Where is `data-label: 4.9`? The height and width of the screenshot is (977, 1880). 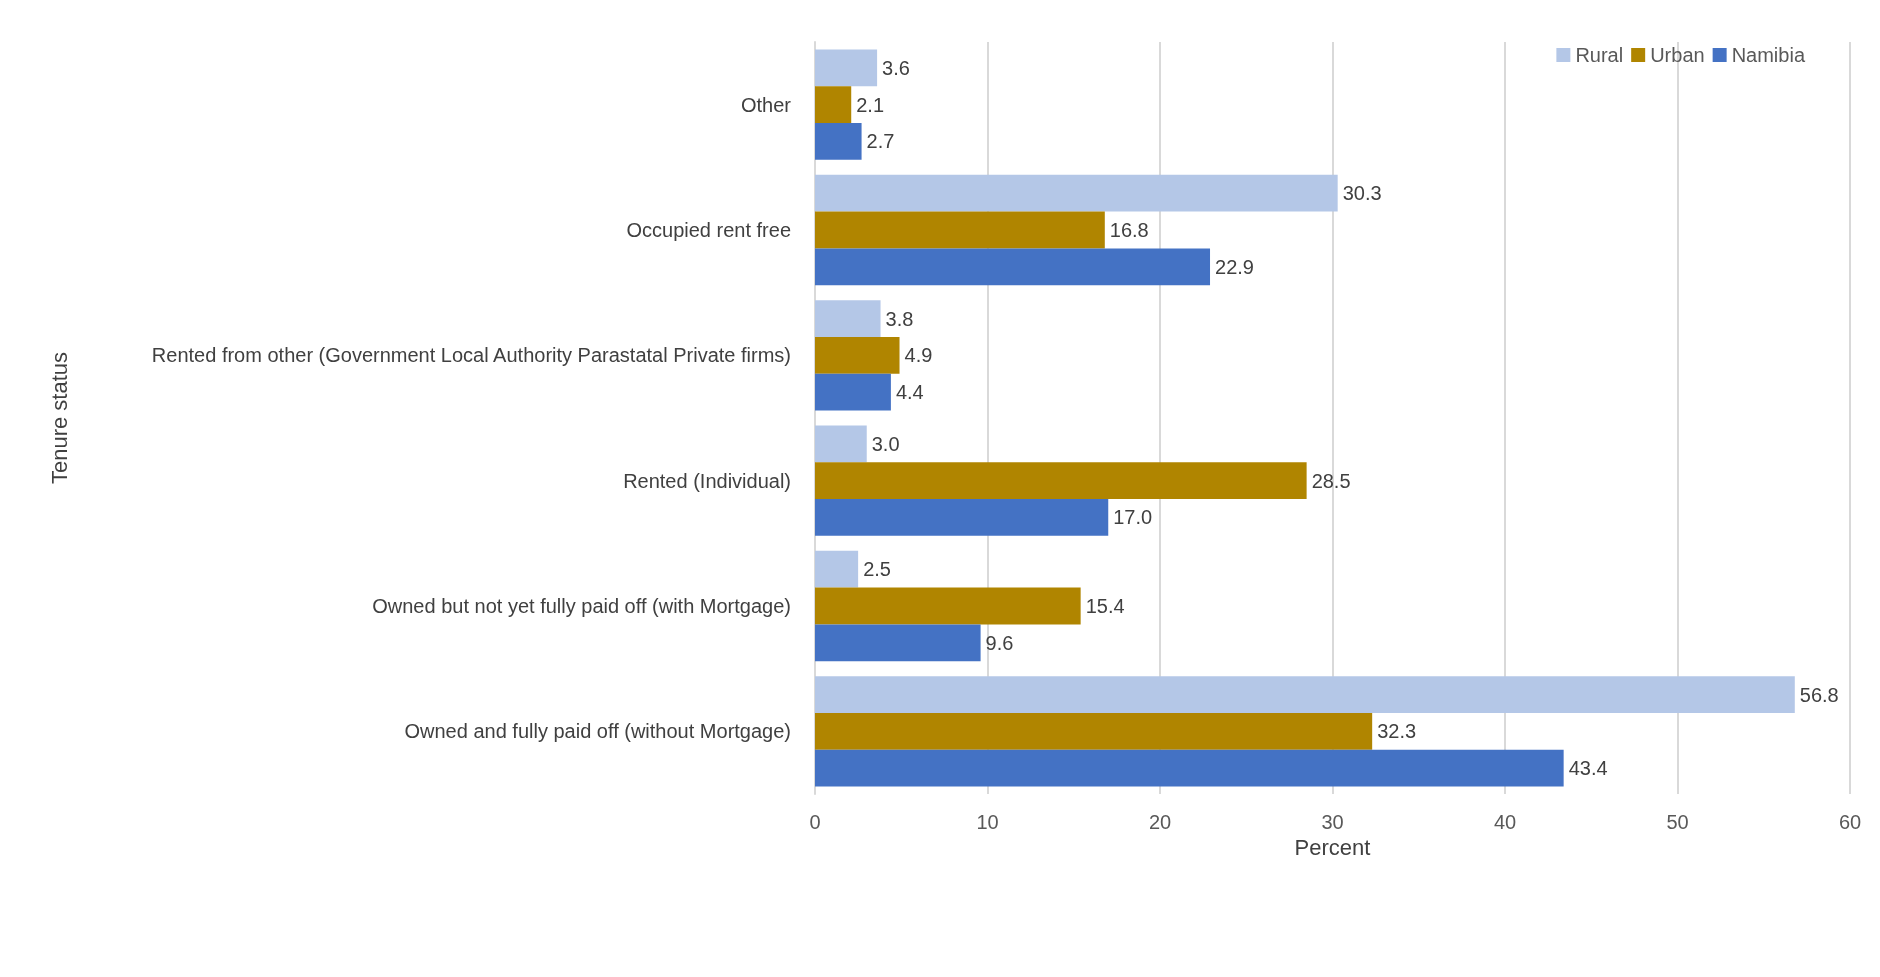
data-label: 4.9 is located at coordinates (918, 355).